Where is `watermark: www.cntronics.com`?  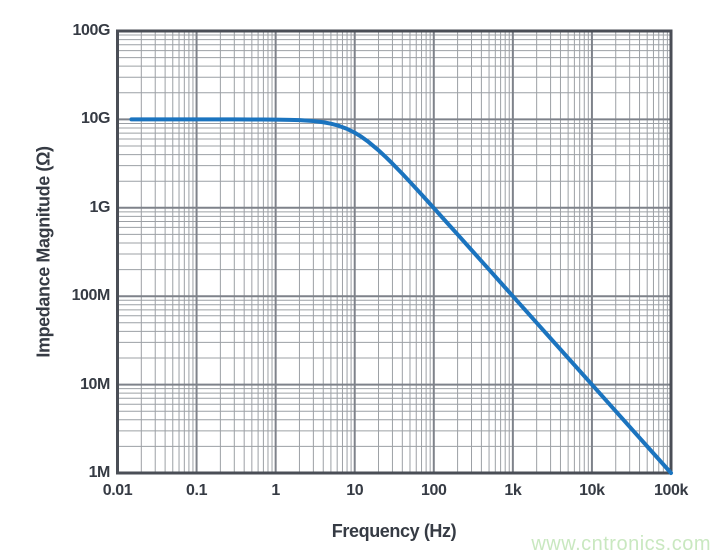 watermark: www.cntronics.com is located at coordinates (621, 544).